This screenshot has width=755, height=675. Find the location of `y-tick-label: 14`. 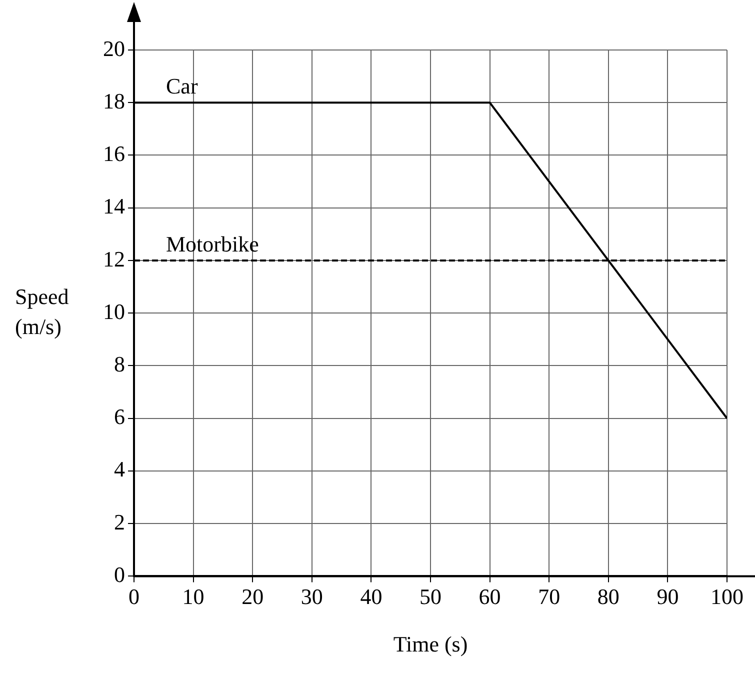

y-tick-label: 14 is located at coordinates (114, 206).